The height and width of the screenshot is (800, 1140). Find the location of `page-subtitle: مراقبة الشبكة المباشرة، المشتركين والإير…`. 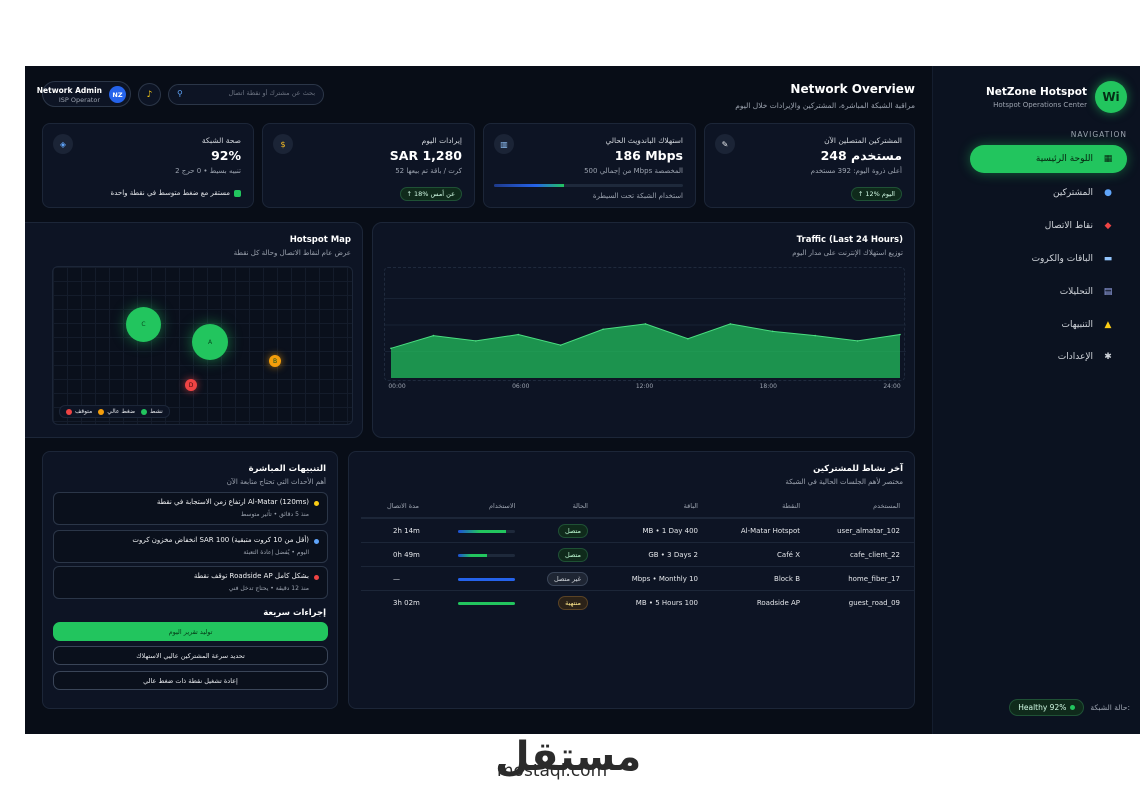

page-subtitle: مراقبة الشبكة المباشرة، المشتركين والإير… is located at coordinates (825, 105).